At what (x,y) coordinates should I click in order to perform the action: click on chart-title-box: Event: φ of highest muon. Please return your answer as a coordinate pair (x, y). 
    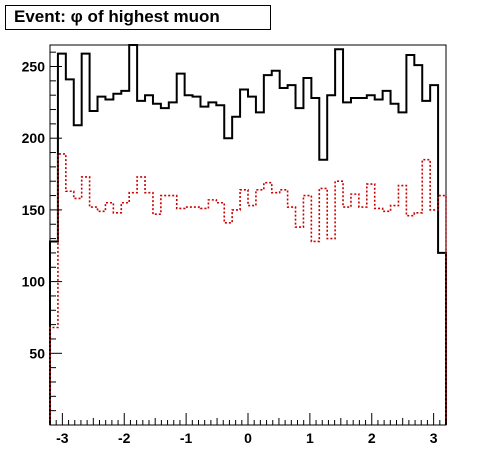
    Looking at the image, I should click on (138, 17).